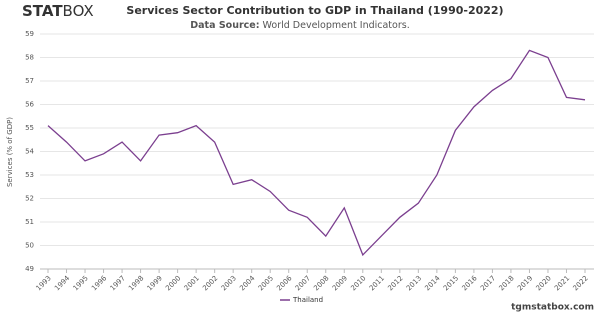 The width and height of the screenshot is (600, 314). Describe the element at coordinates (29, 81) in the screenshot. I see `y-tick-label: 57` at that location.